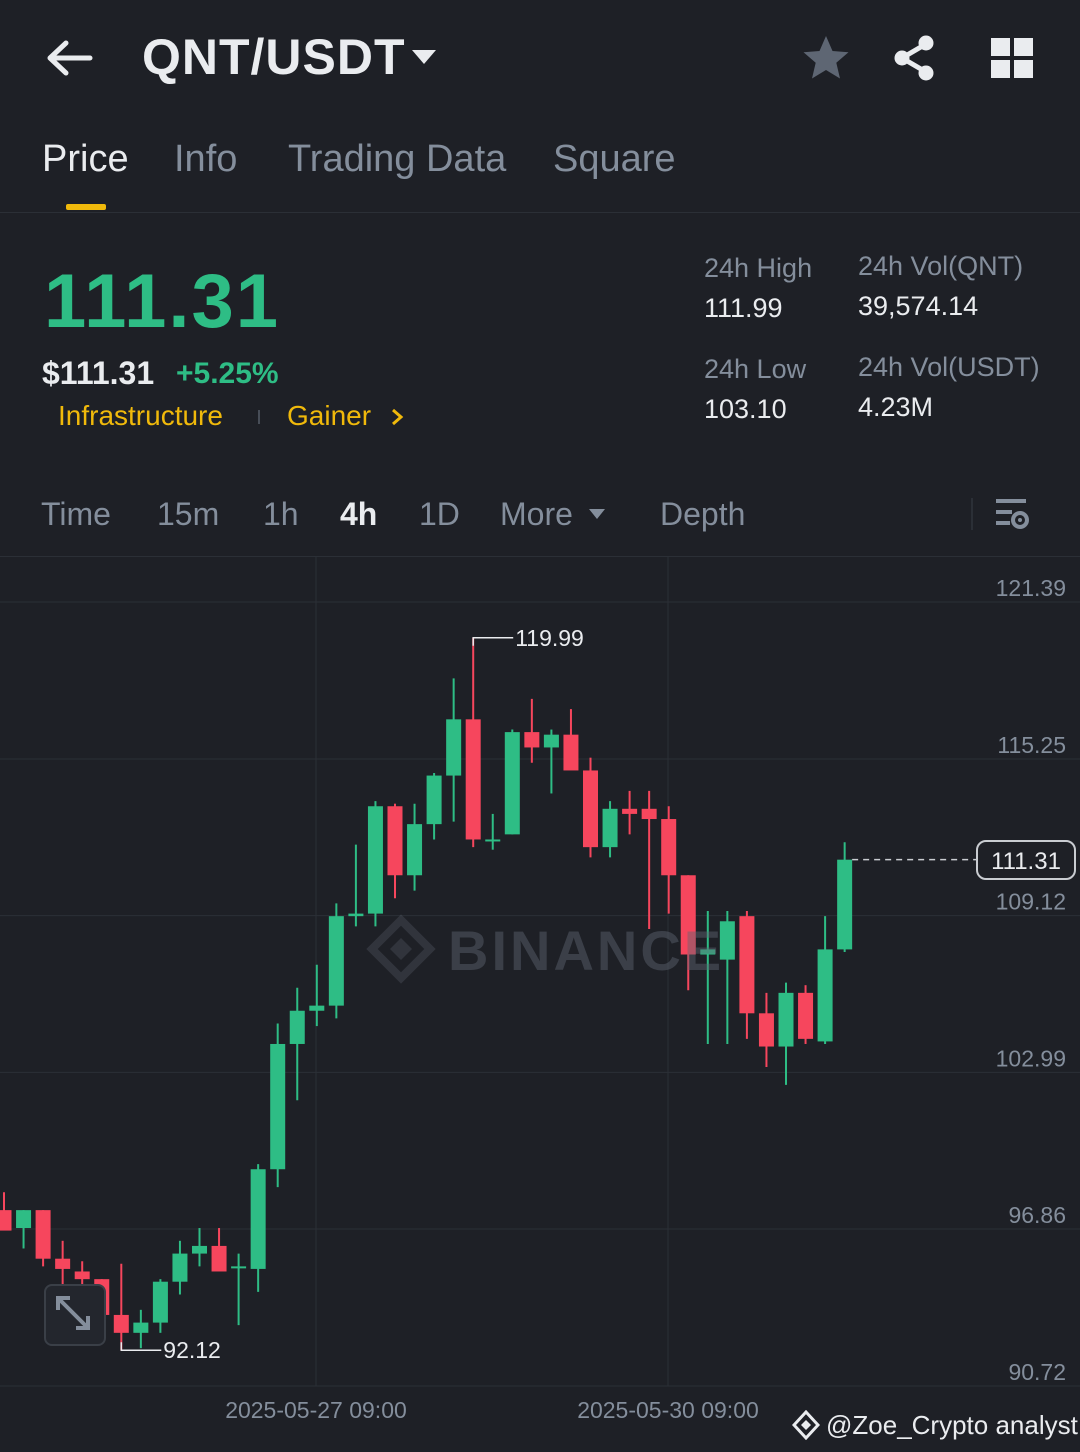 The height and width of the screenshot is (1452, 1080). What do you see at coordinates (941, 266) in the screenshot?
I see `stat-vol-qnt-label: 24h Vol(QNT)` at bounding box center [941, 266].